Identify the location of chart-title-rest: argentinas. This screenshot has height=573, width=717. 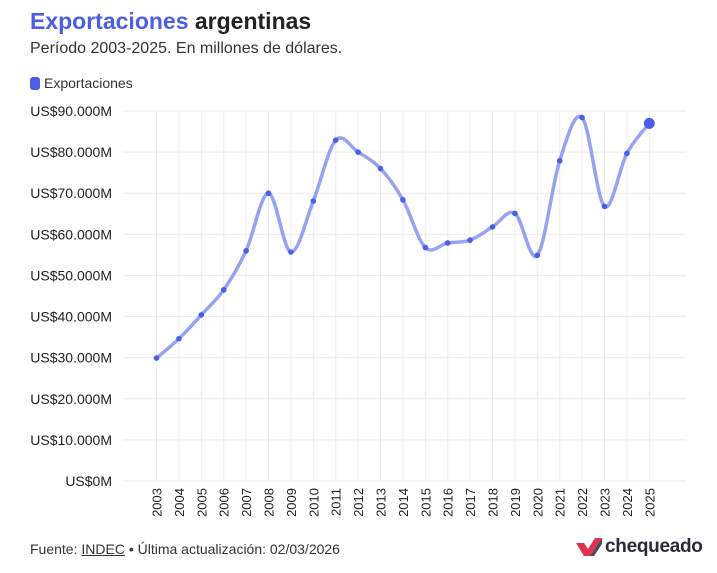
(253, 21).